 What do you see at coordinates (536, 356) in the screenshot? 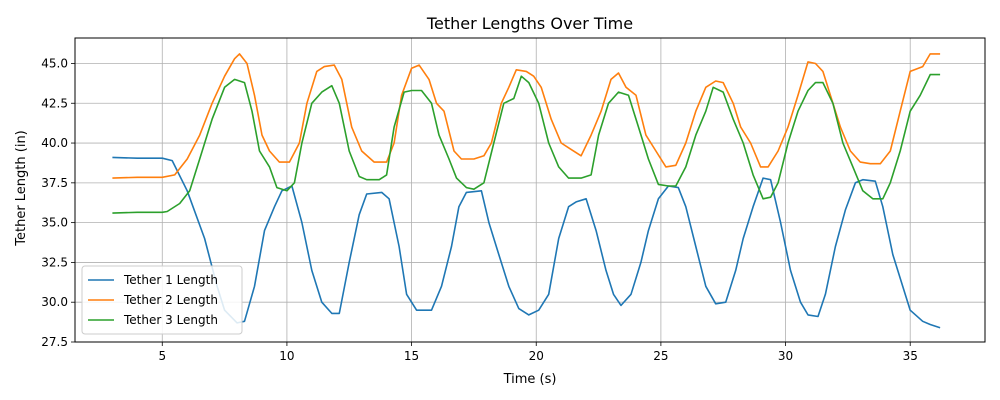
I see `x-tick-label: 20` at bounding box center [536, 356].